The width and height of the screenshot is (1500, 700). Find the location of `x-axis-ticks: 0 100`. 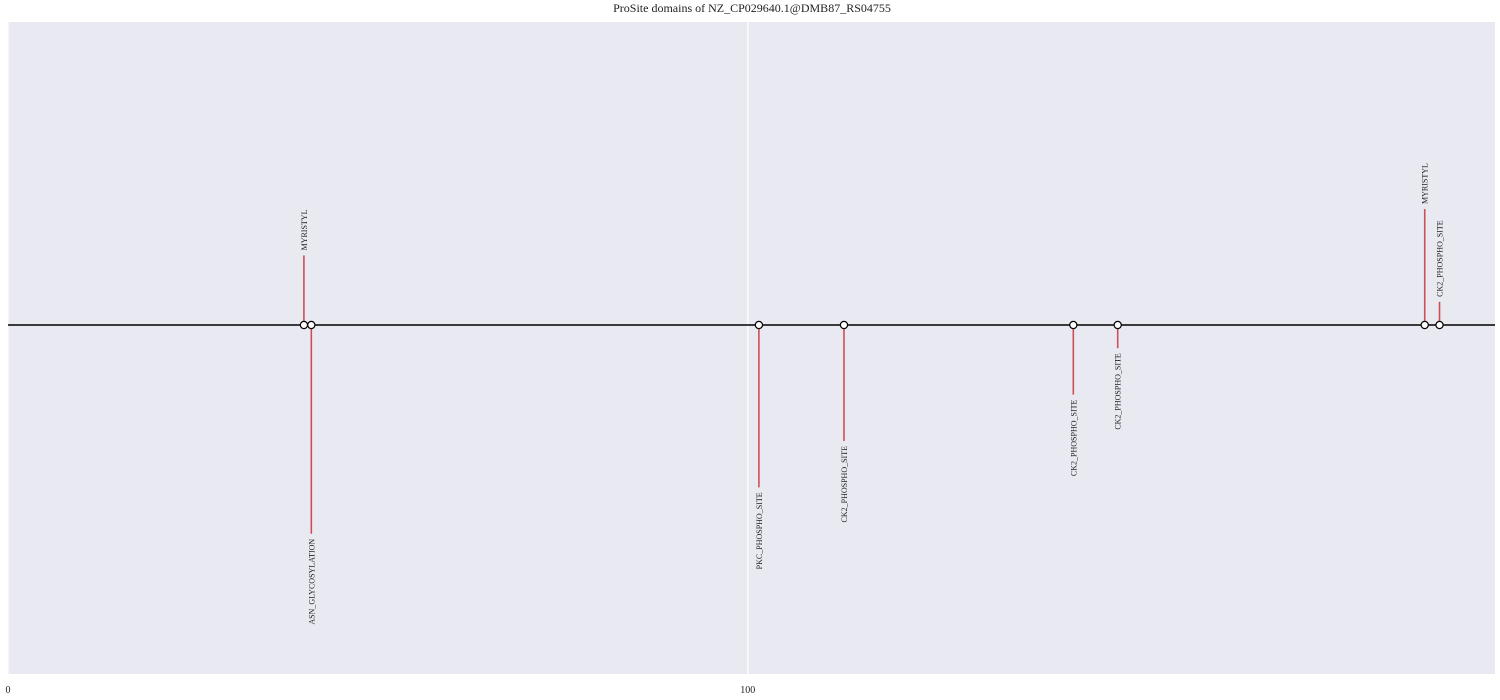

x-axis-ticks: 0 100 is located at coordinates (381, 690).